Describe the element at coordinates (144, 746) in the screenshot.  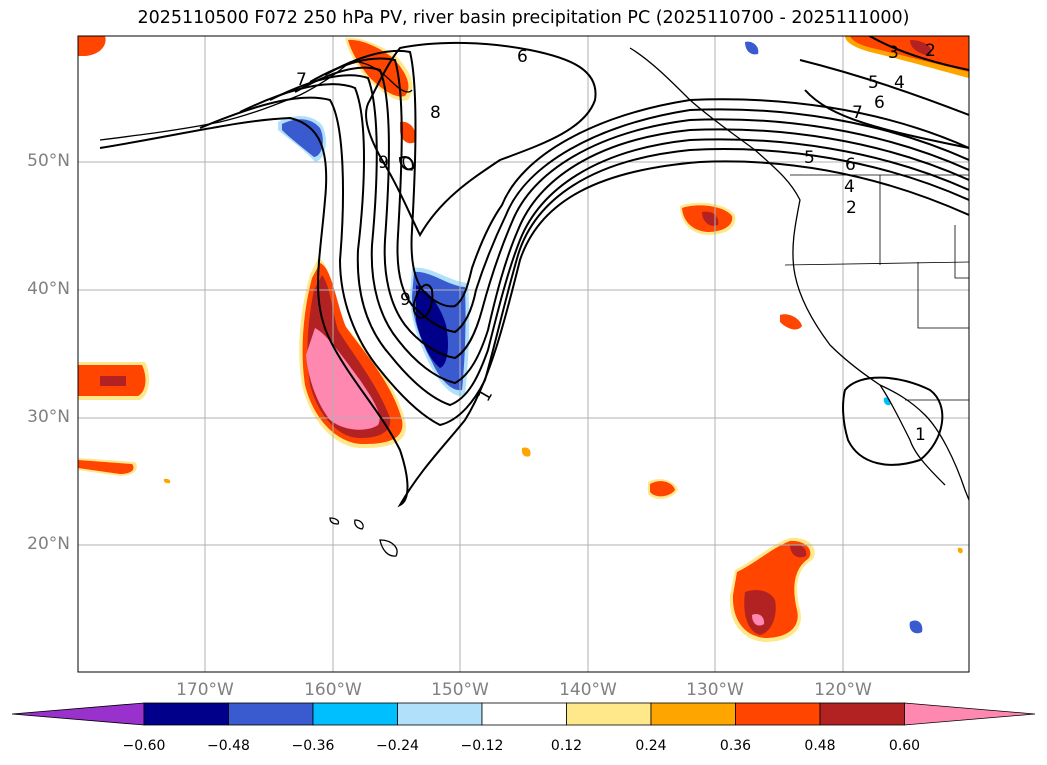
I see `colorbar-tick-label: −0.60` at that location.